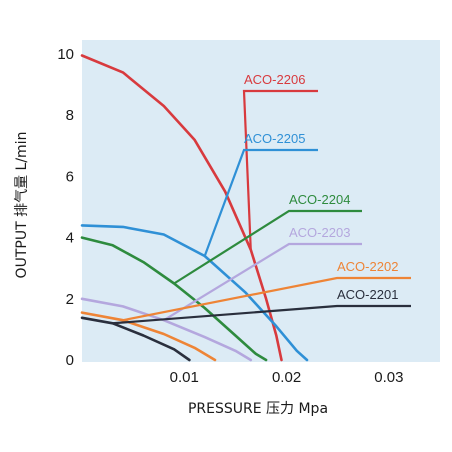 This screenshot has height=452, width=452. What do you see at coordinates (388, 377) in the screenshot?
I see `x-tick-label: 0.03` at bounding box center [388, 377].